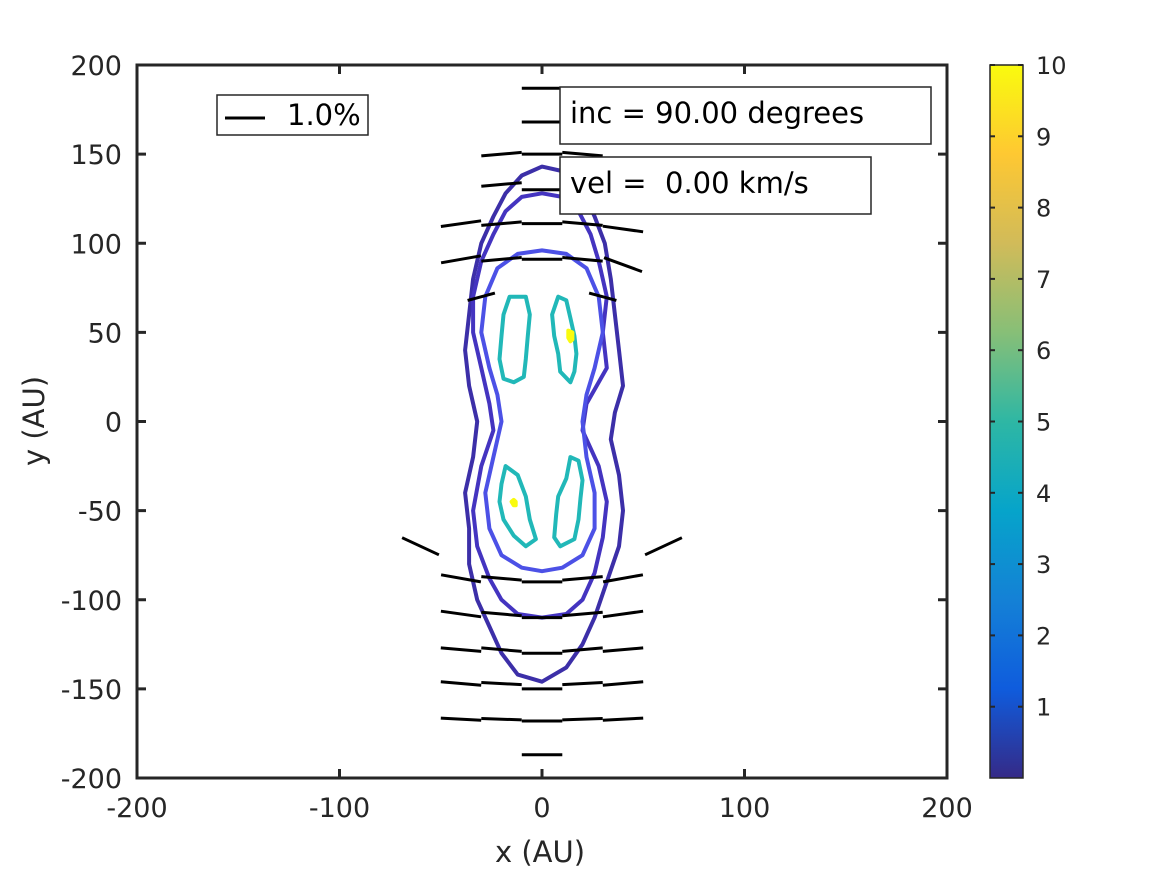  What do you see at coordinates (1043, 636) in the screenshot?
I see `colorbar-tick-label: 2` at bounding box center [1043, 636].